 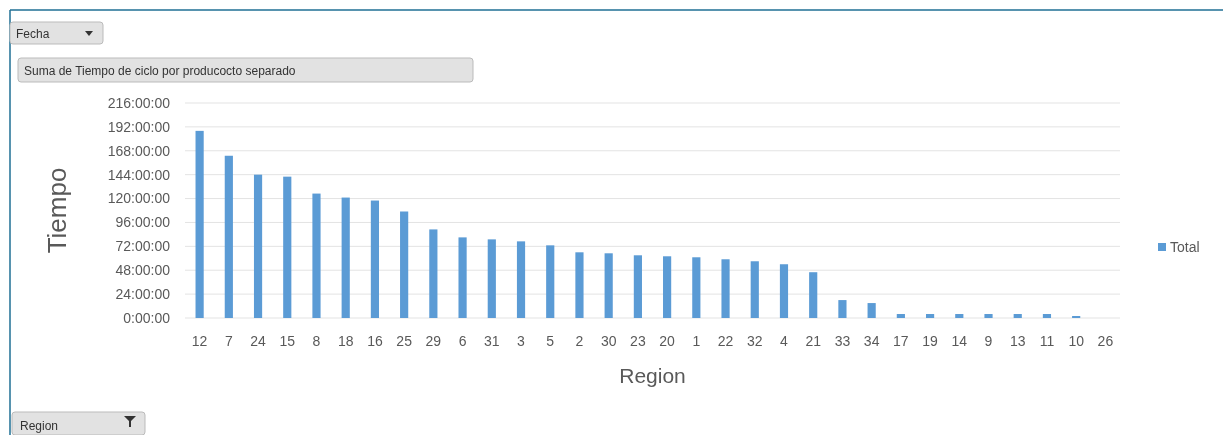 What do you see at coordinates (143, 222) in the screenshot?
I see `y-tick-label: 96:00:00` at bounding box center [143, 222].